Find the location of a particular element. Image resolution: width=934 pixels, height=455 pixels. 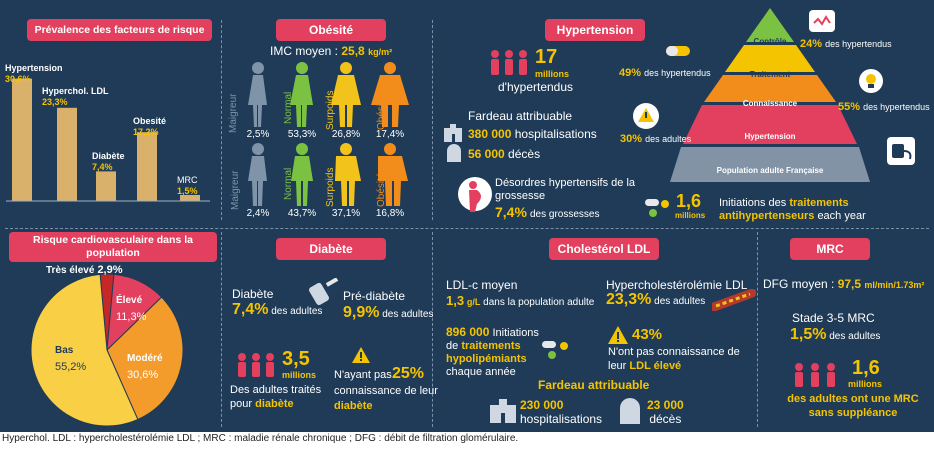

mrc-supp-unit: millions is located at coordinates (865, 384).